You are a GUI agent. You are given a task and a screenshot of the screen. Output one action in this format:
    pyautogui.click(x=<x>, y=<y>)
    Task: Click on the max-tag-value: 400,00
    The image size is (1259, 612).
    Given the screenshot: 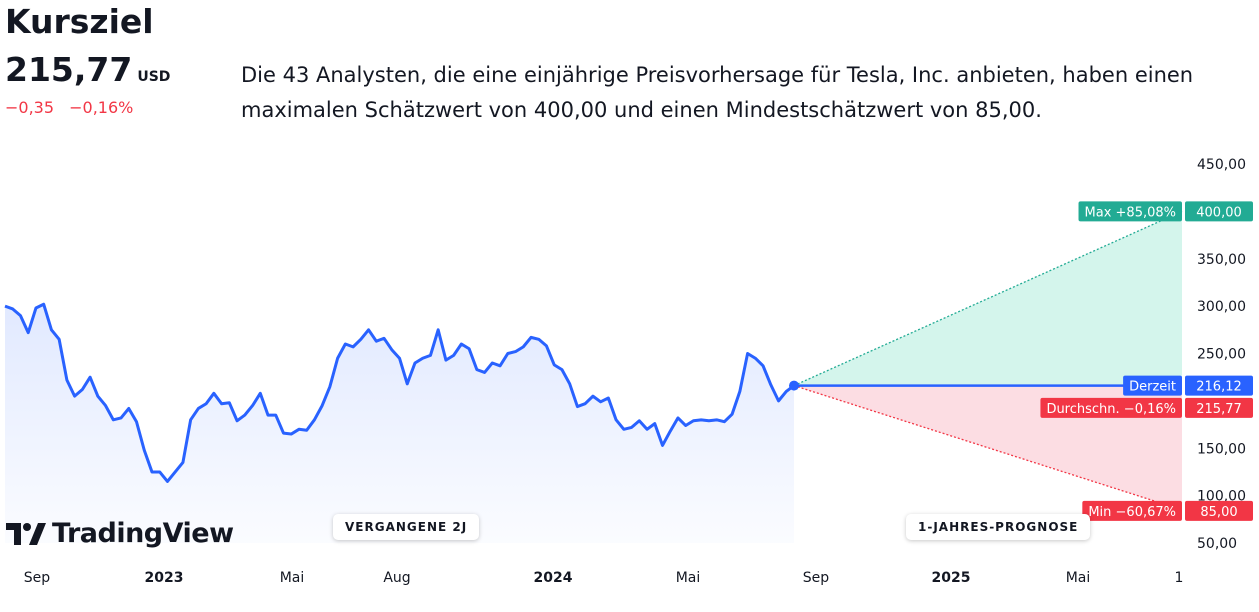 What is the action you would take?
    pyautogui.click(x=1219, y=212)
    